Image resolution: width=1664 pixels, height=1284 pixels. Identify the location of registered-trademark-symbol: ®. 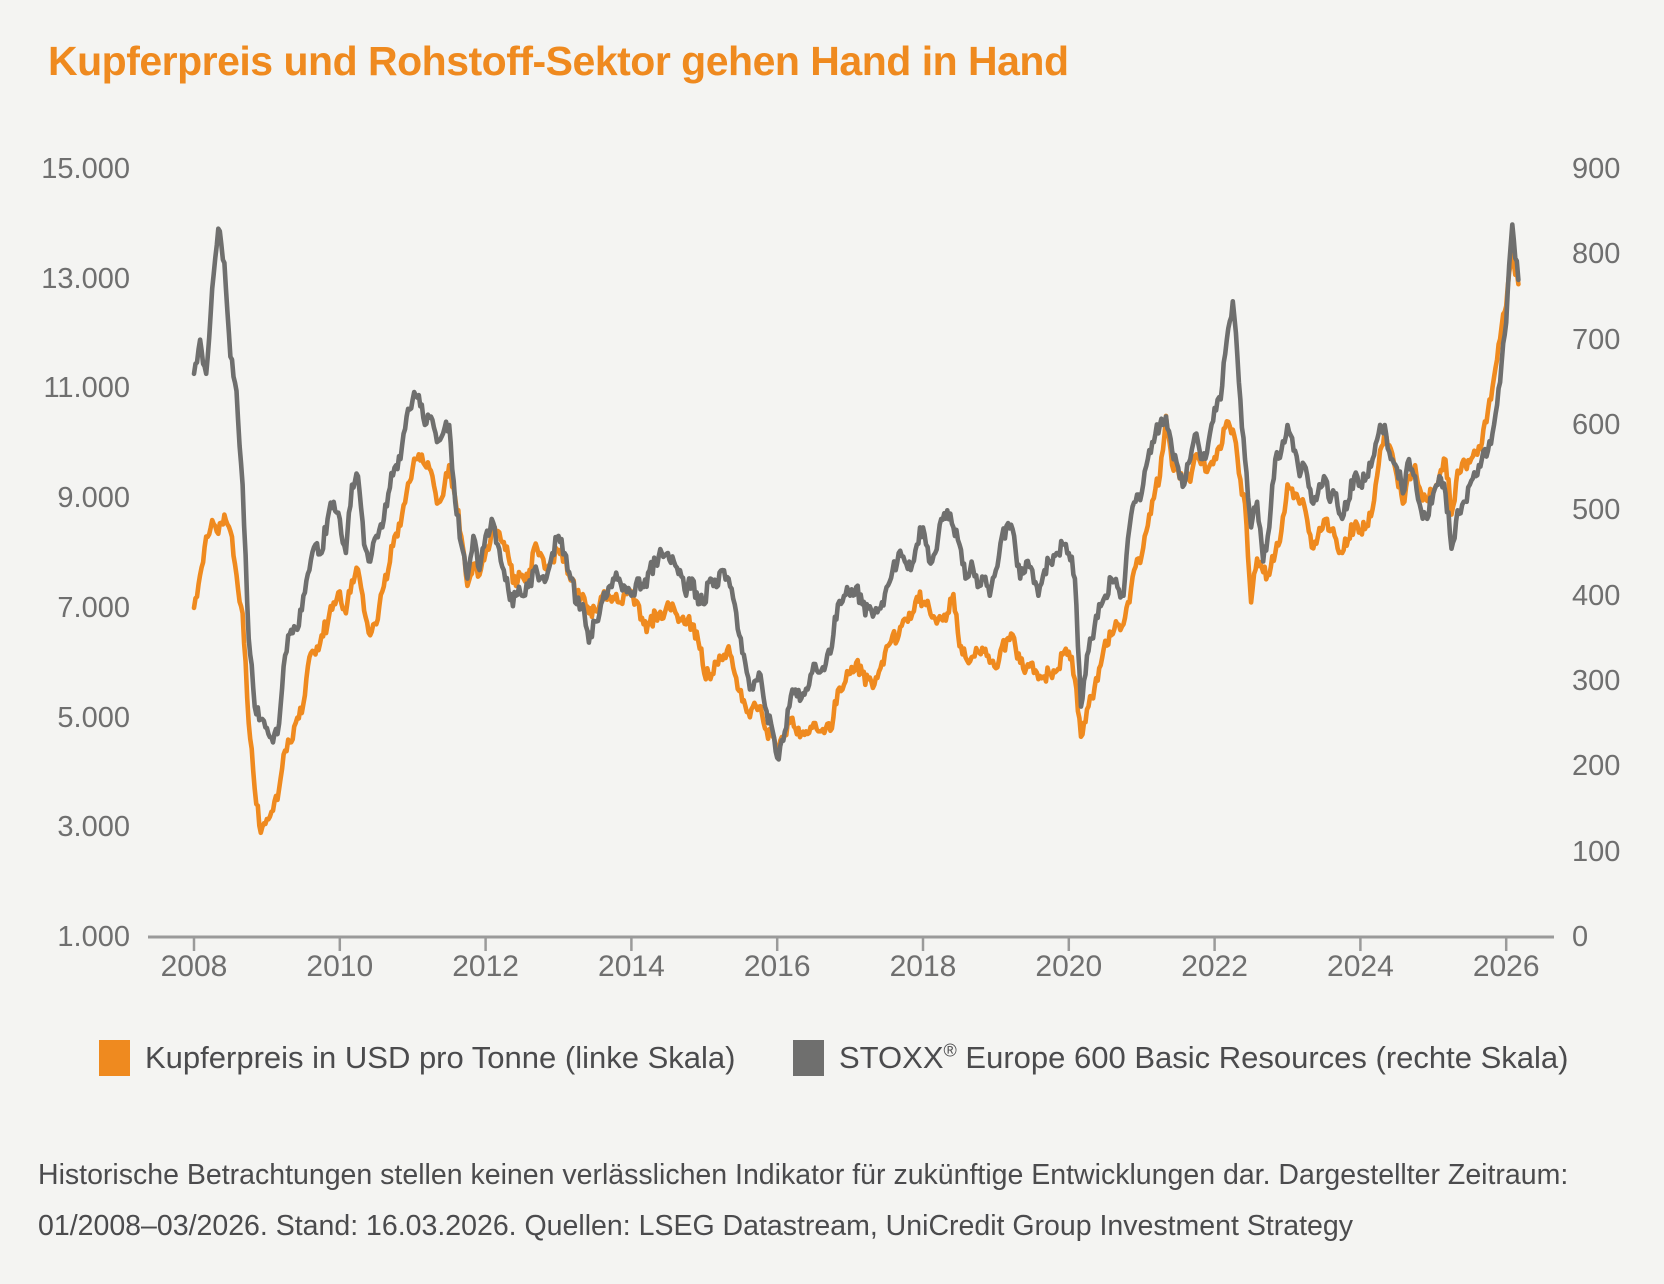
(950, 1050).